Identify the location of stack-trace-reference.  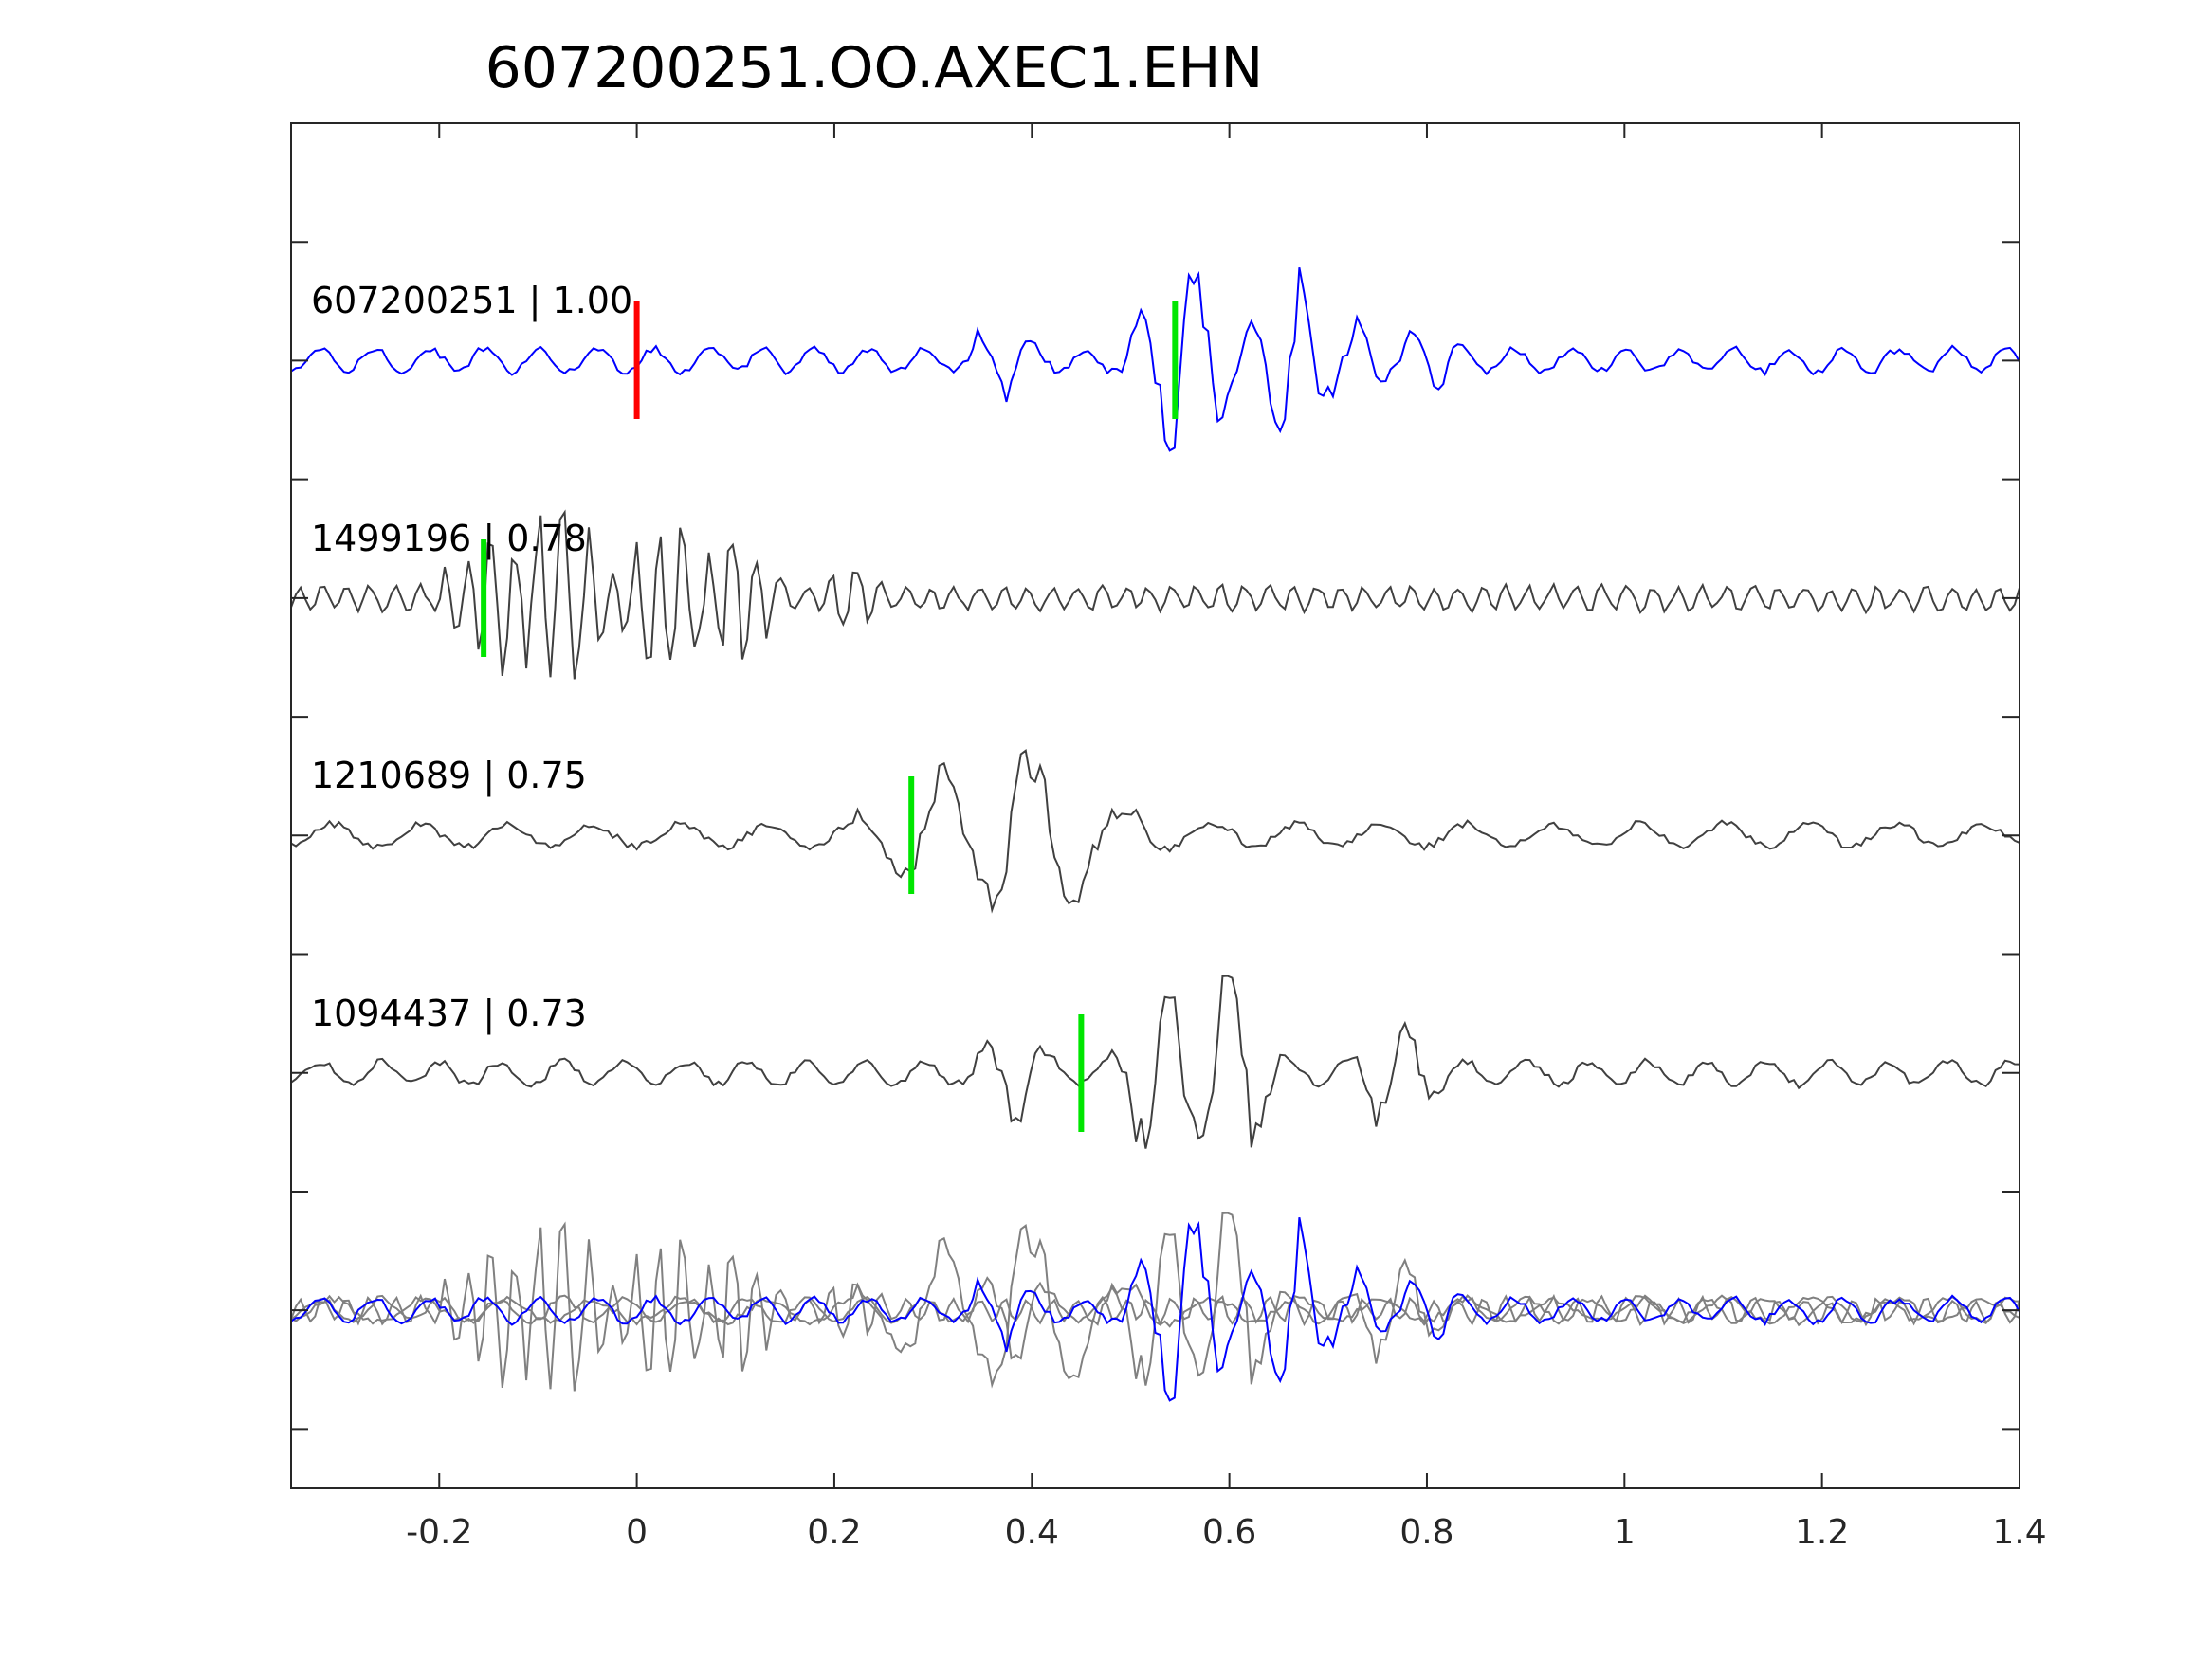
(1155, 1309).